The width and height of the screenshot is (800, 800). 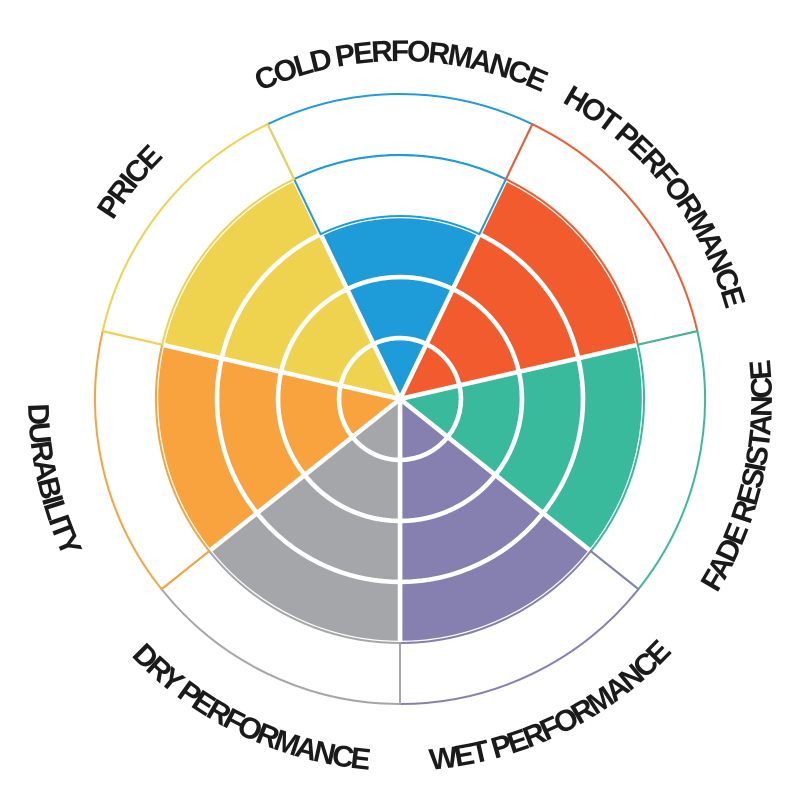 I want to click on label-text-fade-resistance: FADE RESISTANCE, so click(x=738, y=477).